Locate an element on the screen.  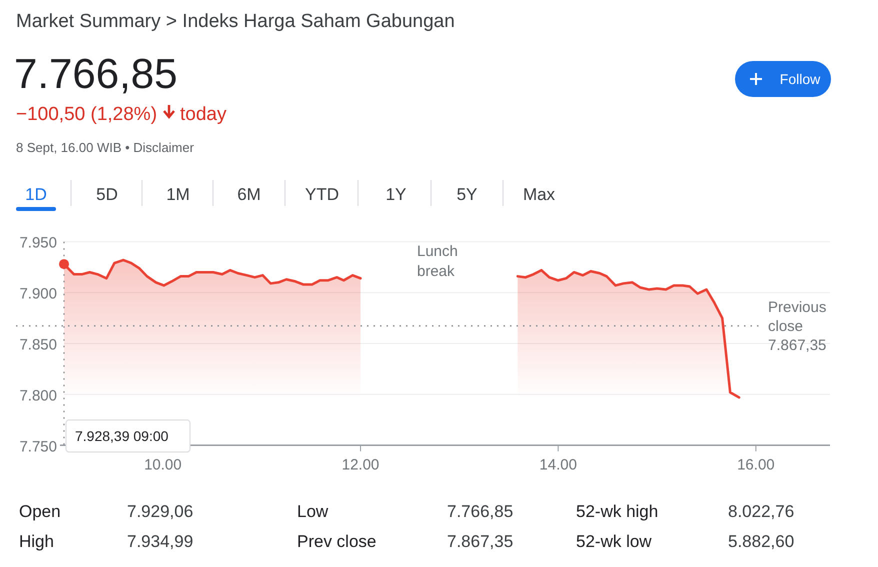
text: High is located at coordinates (36, 541).